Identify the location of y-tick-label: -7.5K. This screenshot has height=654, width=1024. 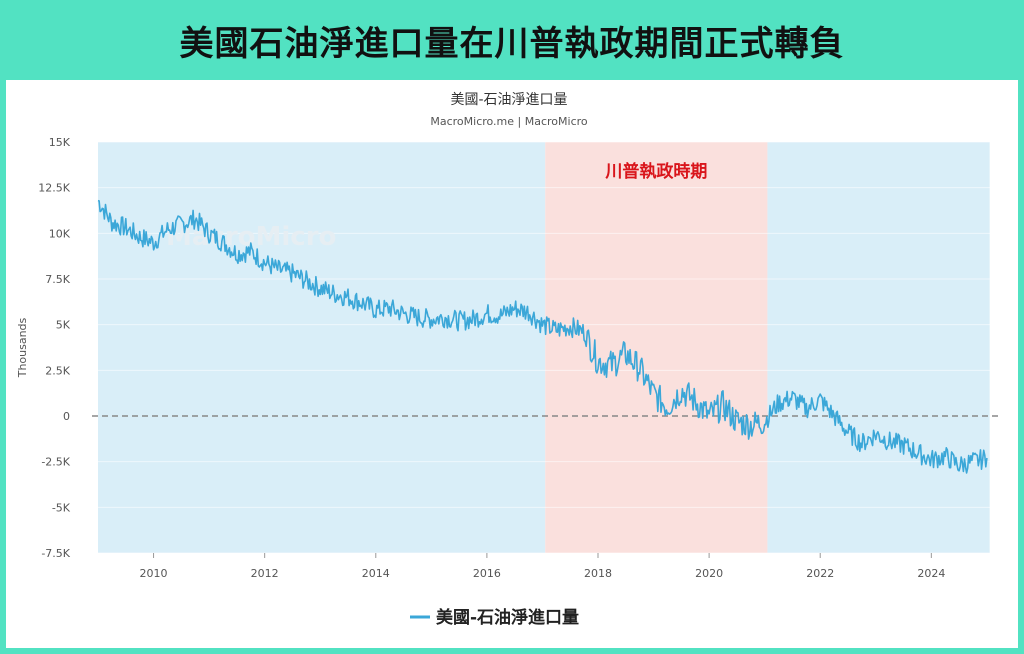
(55, 553).